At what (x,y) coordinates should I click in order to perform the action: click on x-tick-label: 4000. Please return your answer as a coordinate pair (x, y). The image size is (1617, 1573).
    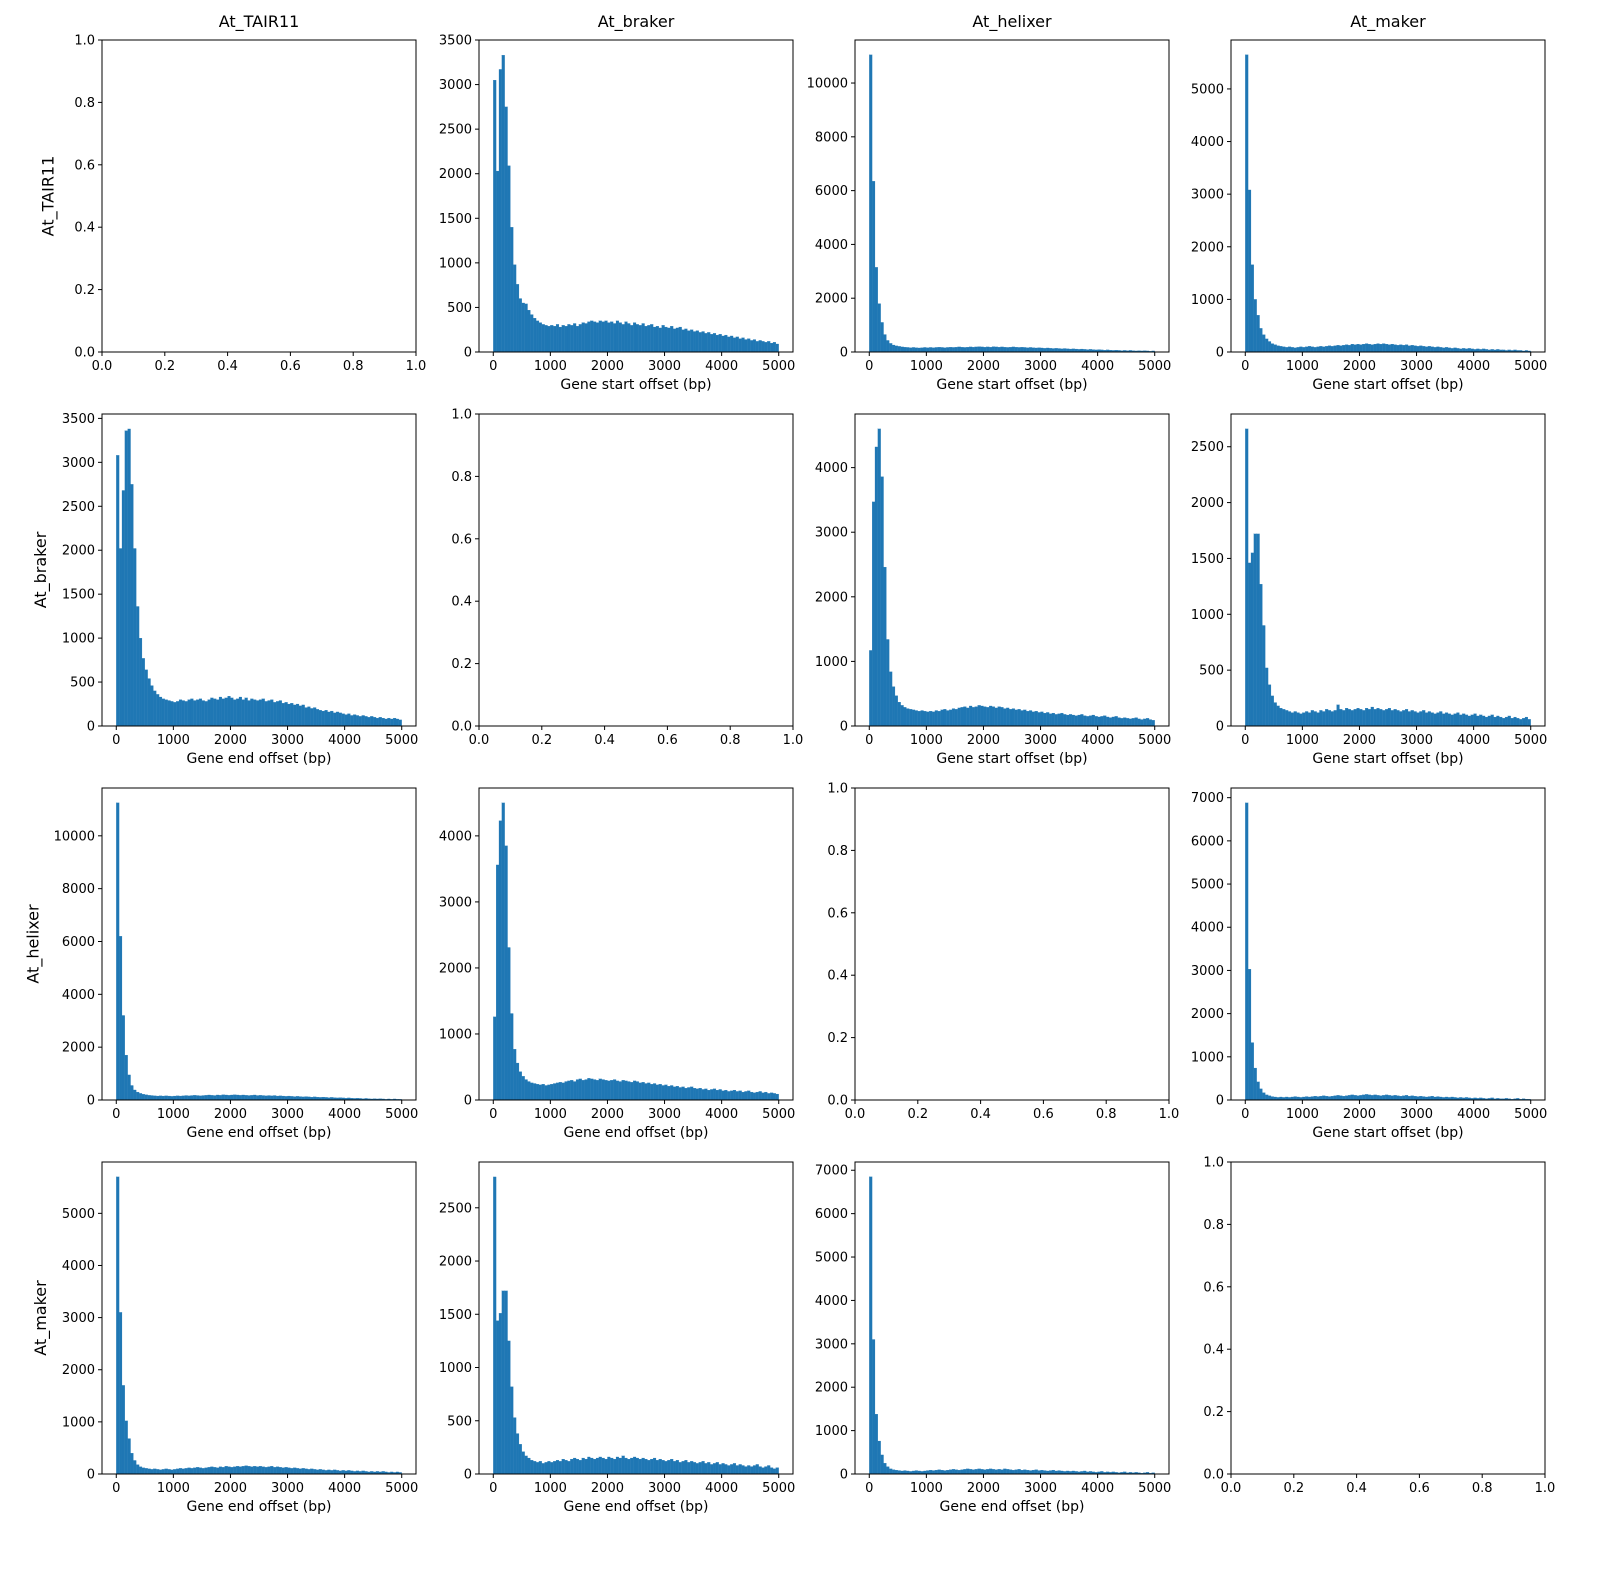
    Looking at the image, I should click on (1473, 740).